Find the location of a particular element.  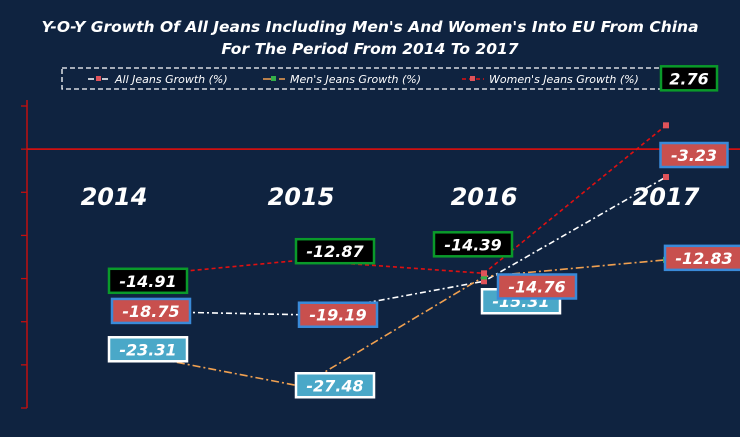

data-label: -12.83 is located at coordinates (703, 258).